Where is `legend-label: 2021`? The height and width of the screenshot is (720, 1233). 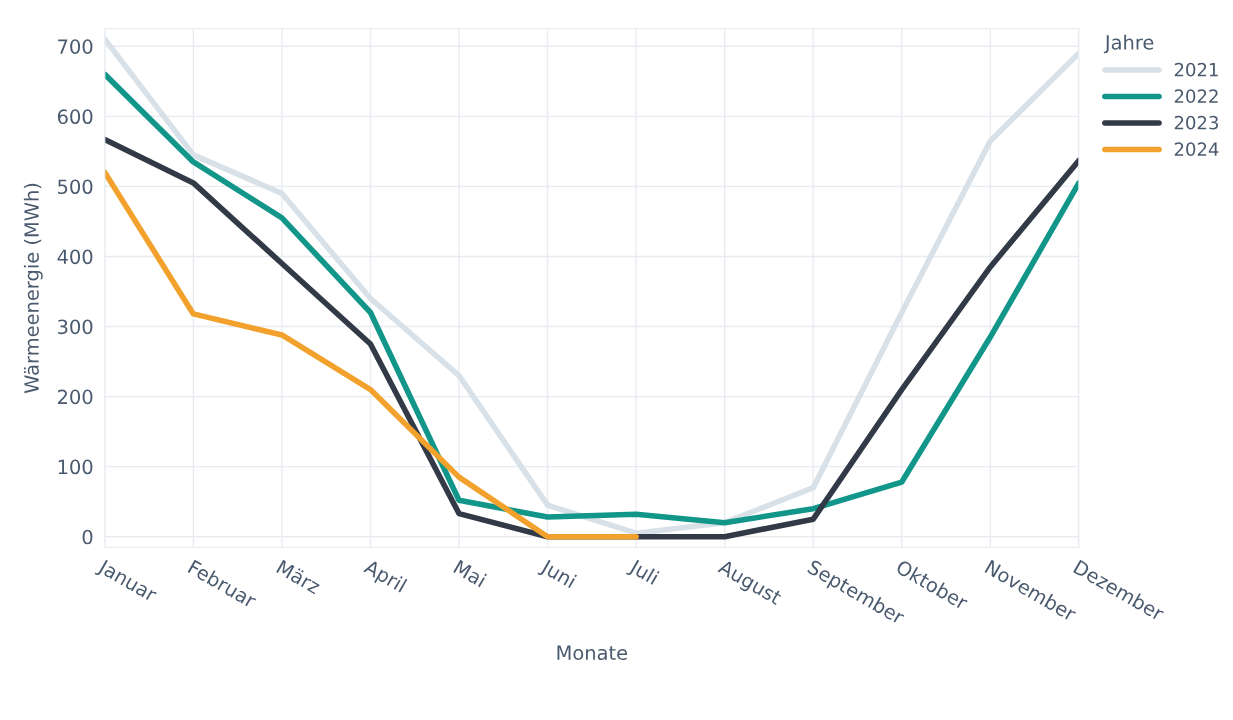
legend-label: 2021 is located at coordinates (1196, 69).